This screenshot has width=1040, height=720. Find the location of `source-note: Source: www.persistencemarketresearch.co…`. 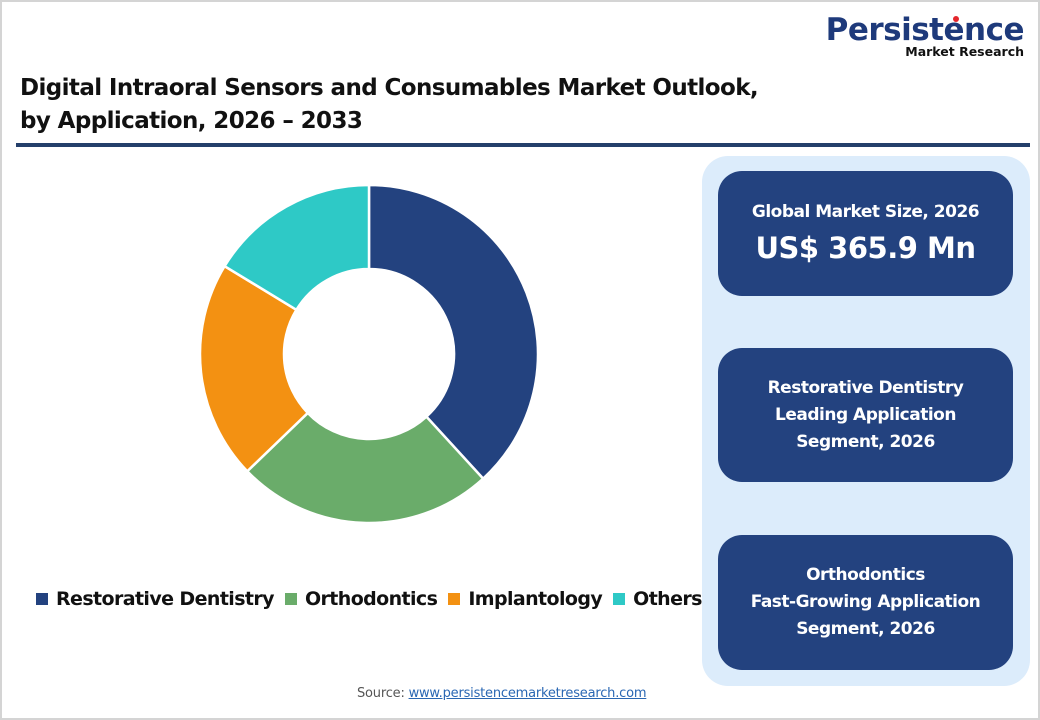

source-note: Source: www.persistencemarketresearch.co… is located at coordinates (502, 693).